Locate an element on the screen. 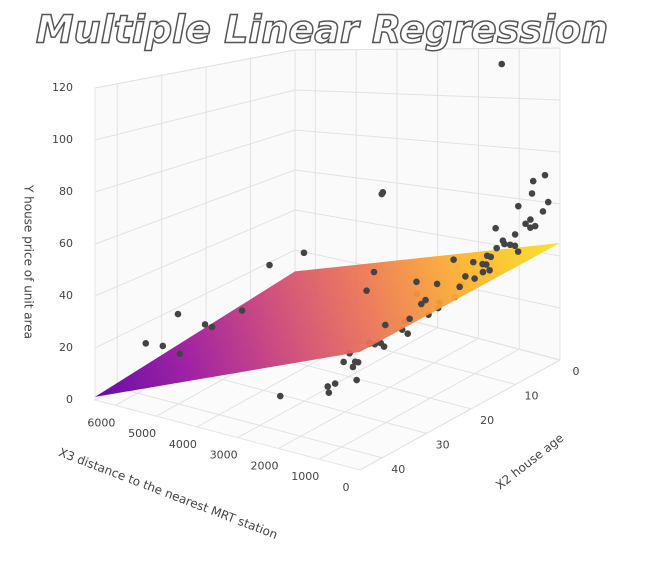 The image size is (650, 578). y-tick-label: 5000 is located at coordinates (142, 433).